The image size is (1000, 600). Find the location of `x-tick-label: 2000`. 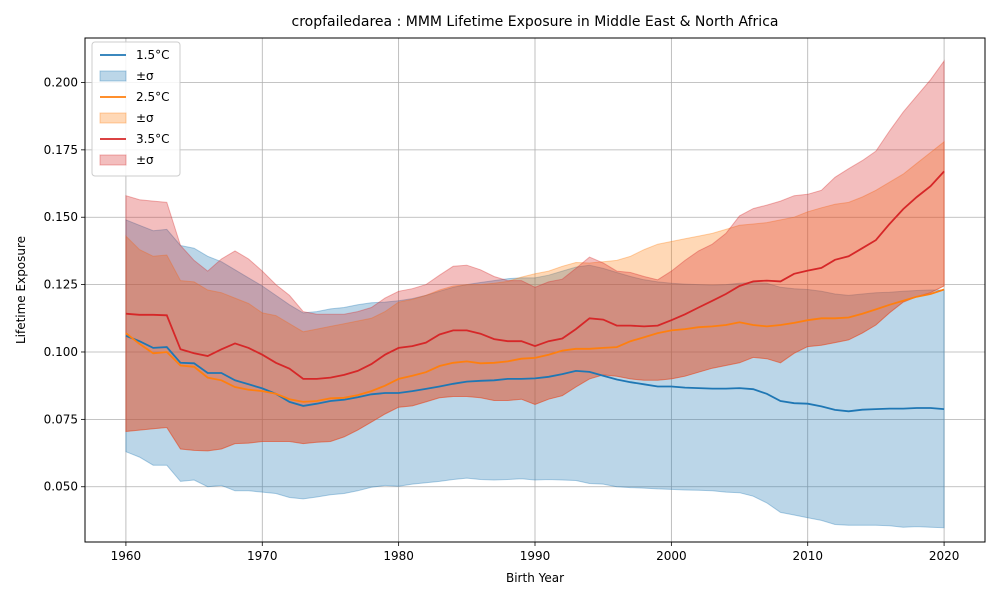

x-tick-label: 2000 is located at coordinates (671, 556).